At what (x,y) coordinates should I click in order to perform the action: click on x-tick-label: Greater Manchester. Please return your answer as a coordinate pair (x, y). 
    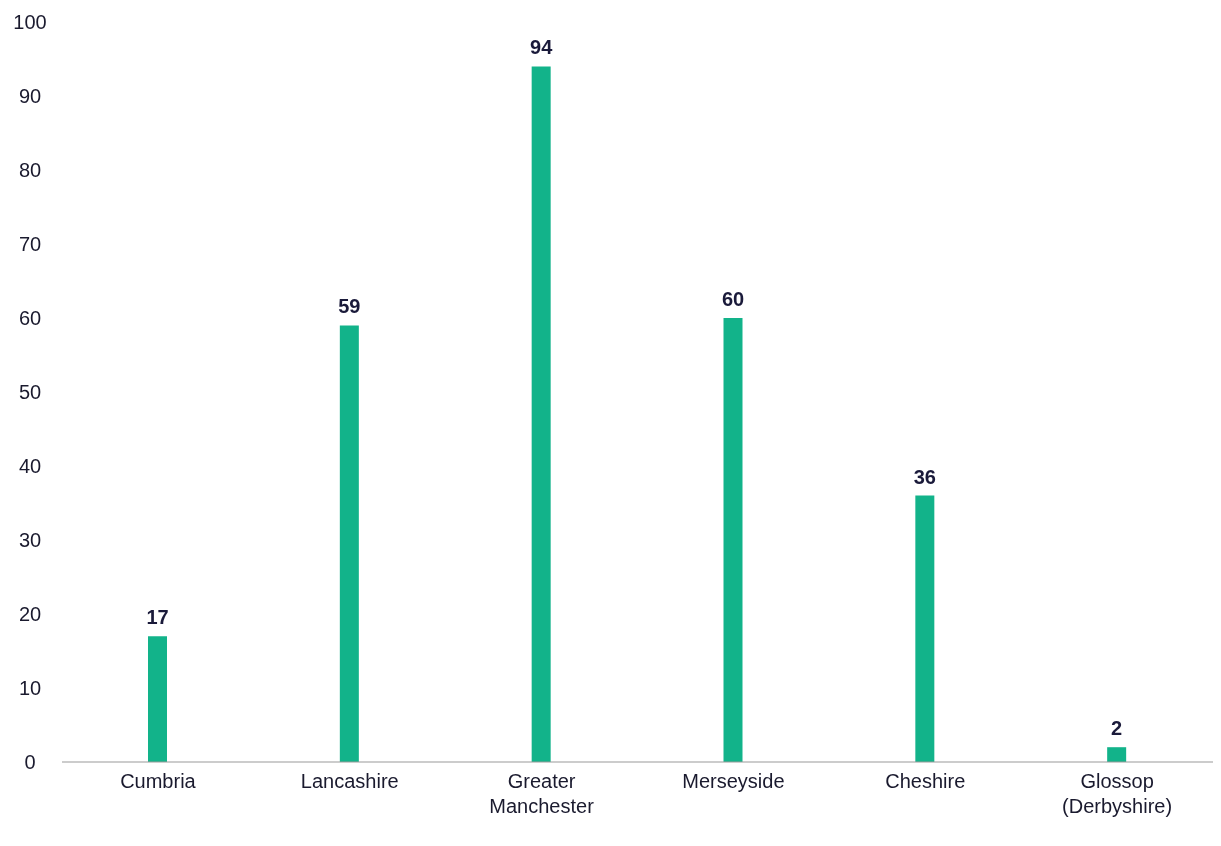
    Looking at the image, I should click on (542, 793).